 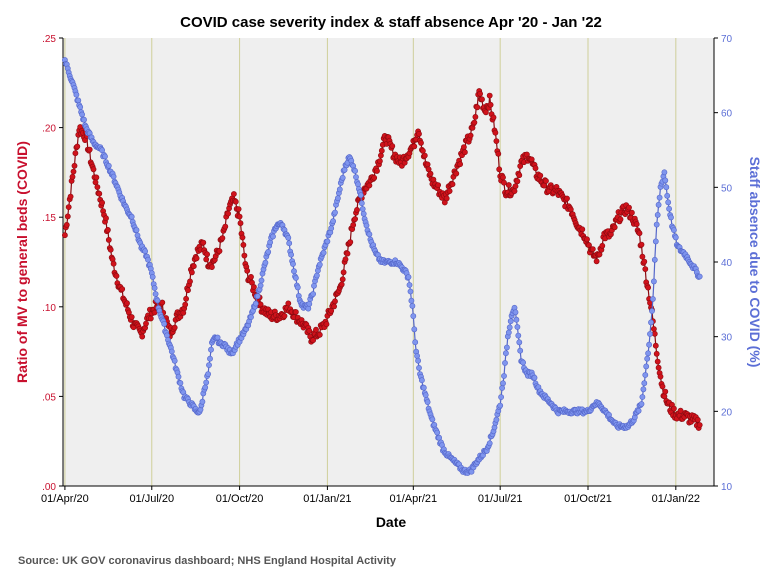 I want to click on x-axis-label: Date, so click(x=391, y=522).